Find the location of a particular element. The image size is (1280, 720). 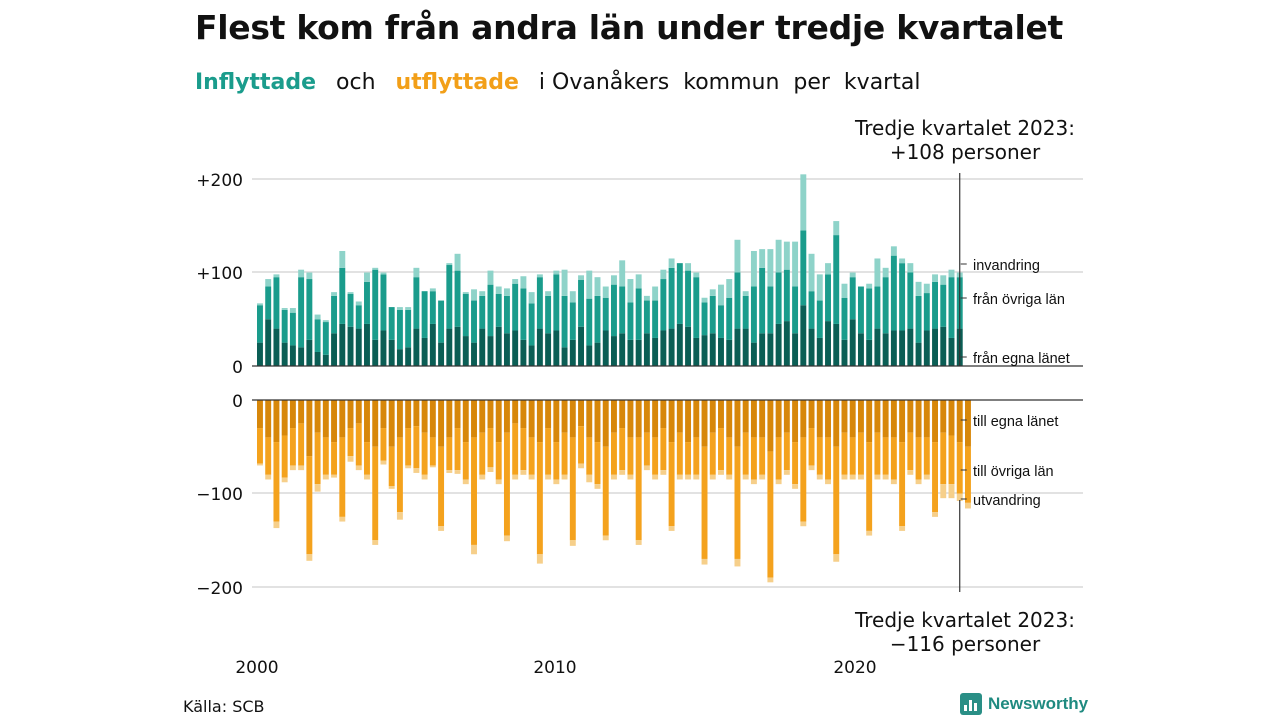

annotation-bottom: Tredje kvartalet 2023: −116 personer is located at coordinates (965, 632).